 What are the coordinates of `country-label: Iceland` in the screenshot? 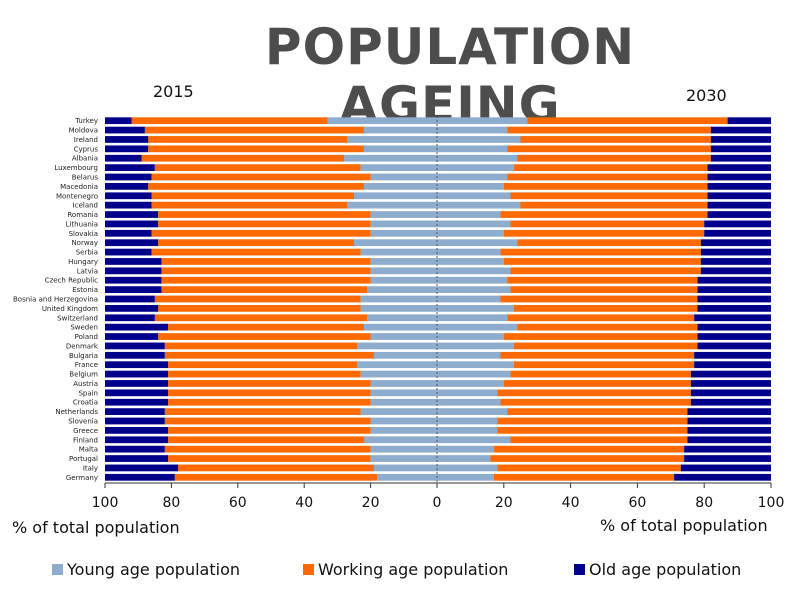 It's located at (85, 206).